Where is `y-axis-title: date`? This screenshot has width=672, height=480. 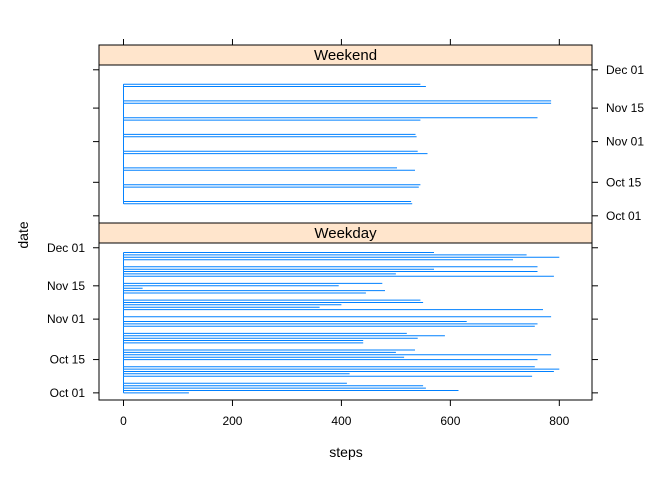 y-axis-title: date is located at coordinates (23, 234).